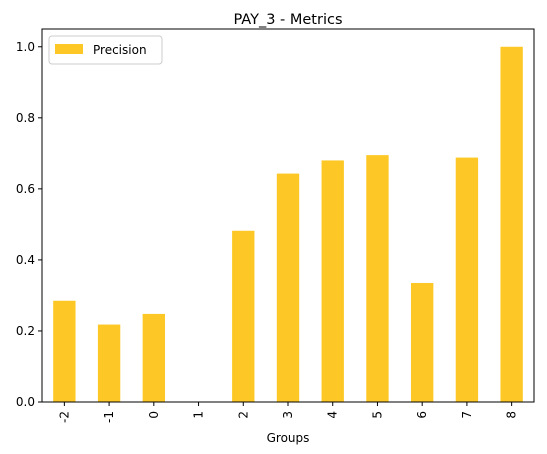 Image resolution: width=547 pixels, height=454 pixels. Describe the element at coordinates (288, 415) in the screenshot. I see `x-tick-label: 3` at that location.